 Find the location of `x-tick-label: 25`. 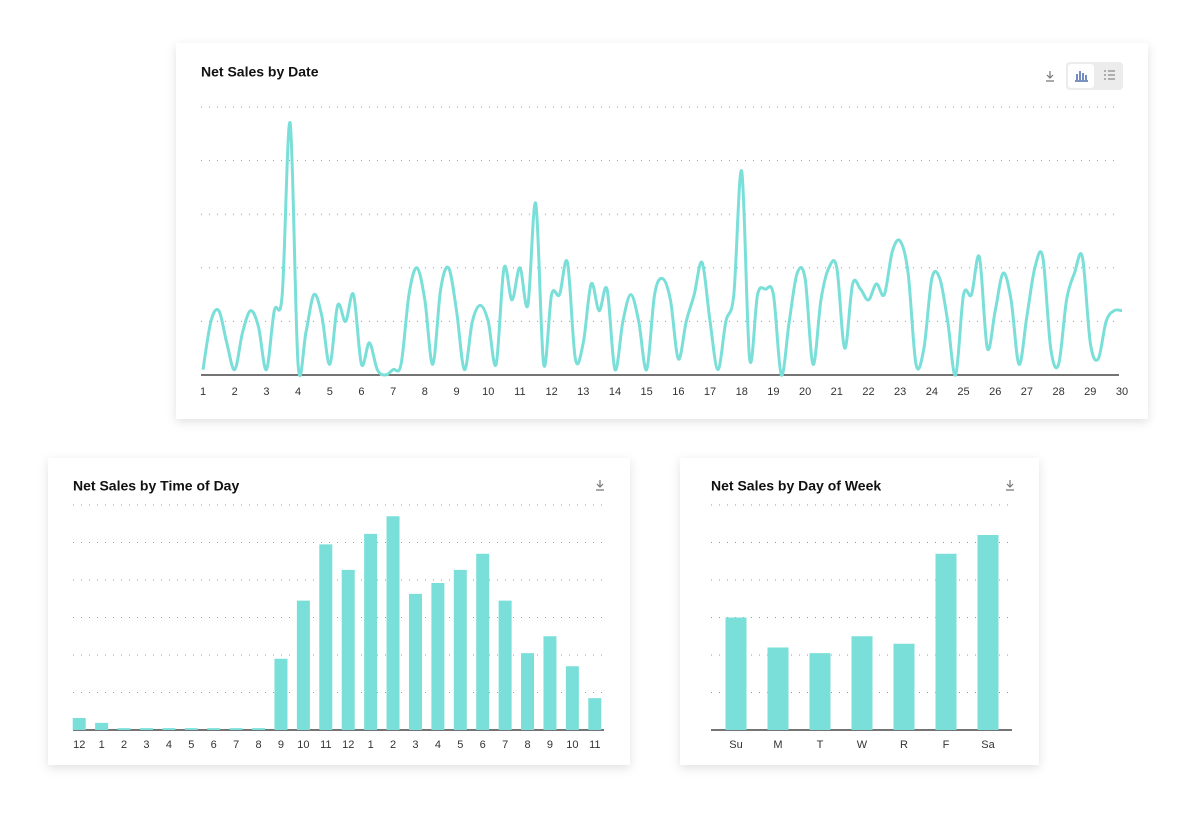

x-tick-label: 25 is located at coordinates (963, 392).